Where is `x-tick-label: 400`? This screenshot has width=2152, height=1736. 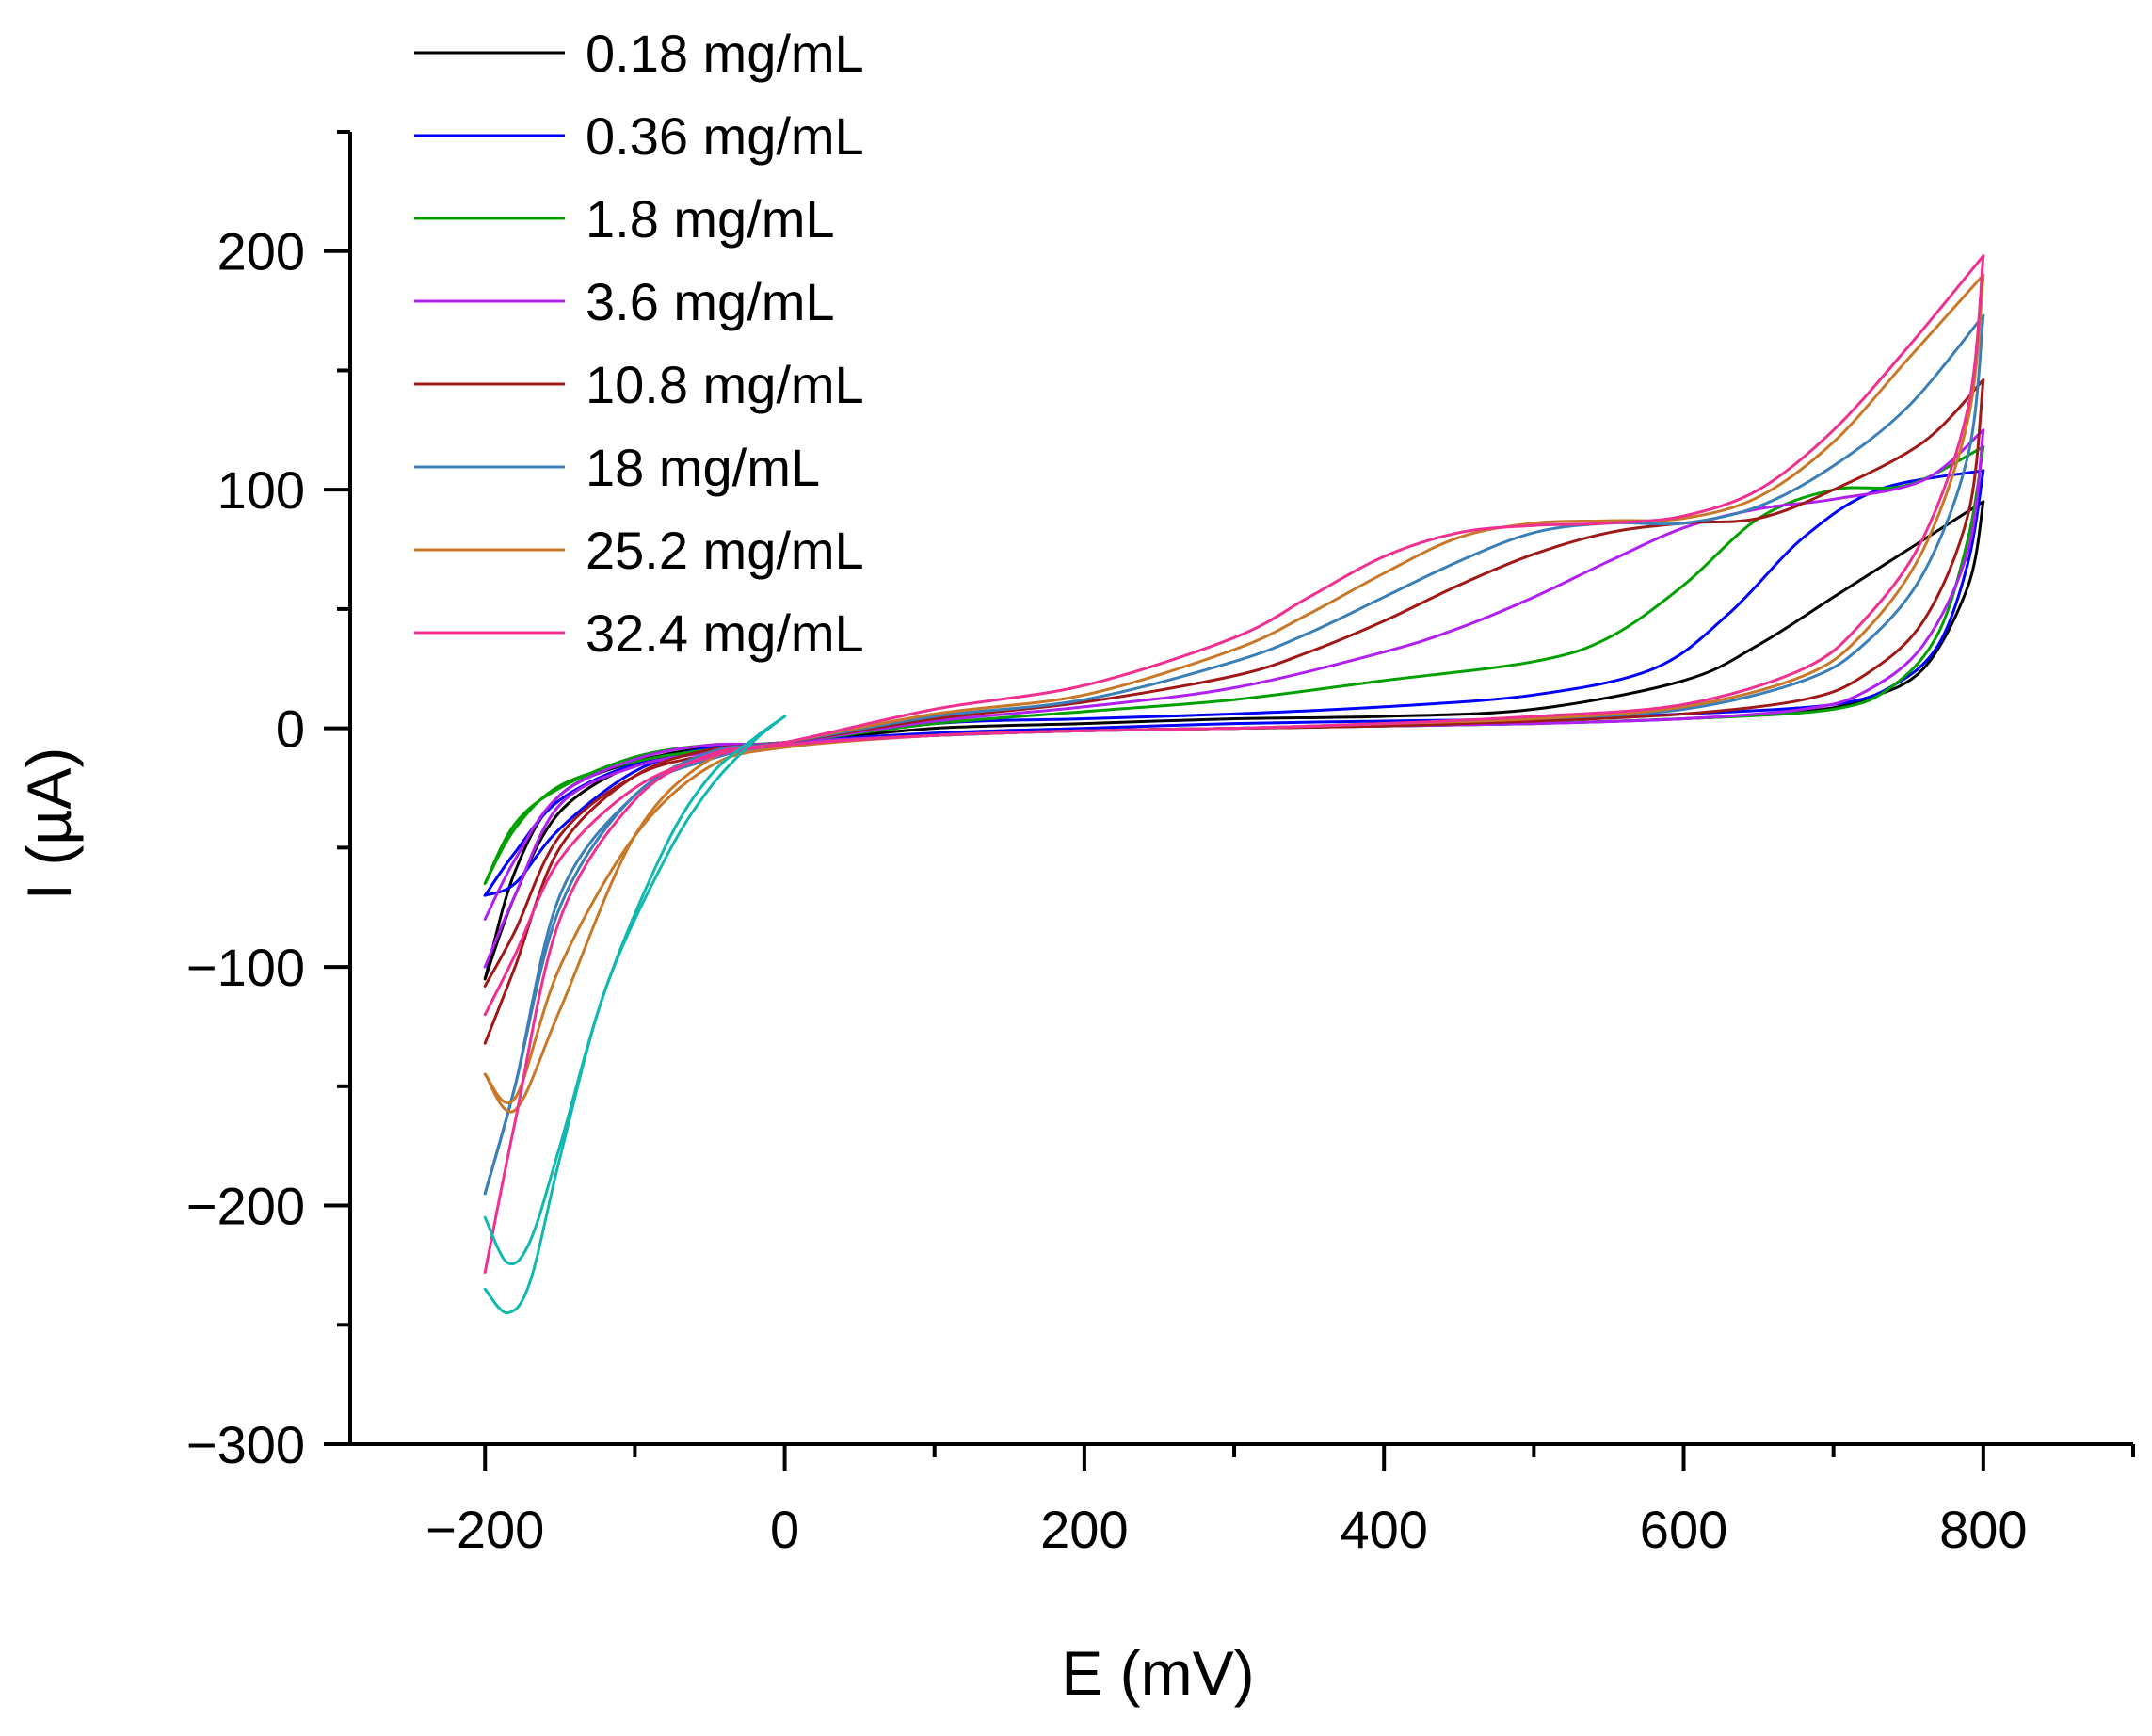 x-tick-label: 400 is located at coordinates (1383, 1530).